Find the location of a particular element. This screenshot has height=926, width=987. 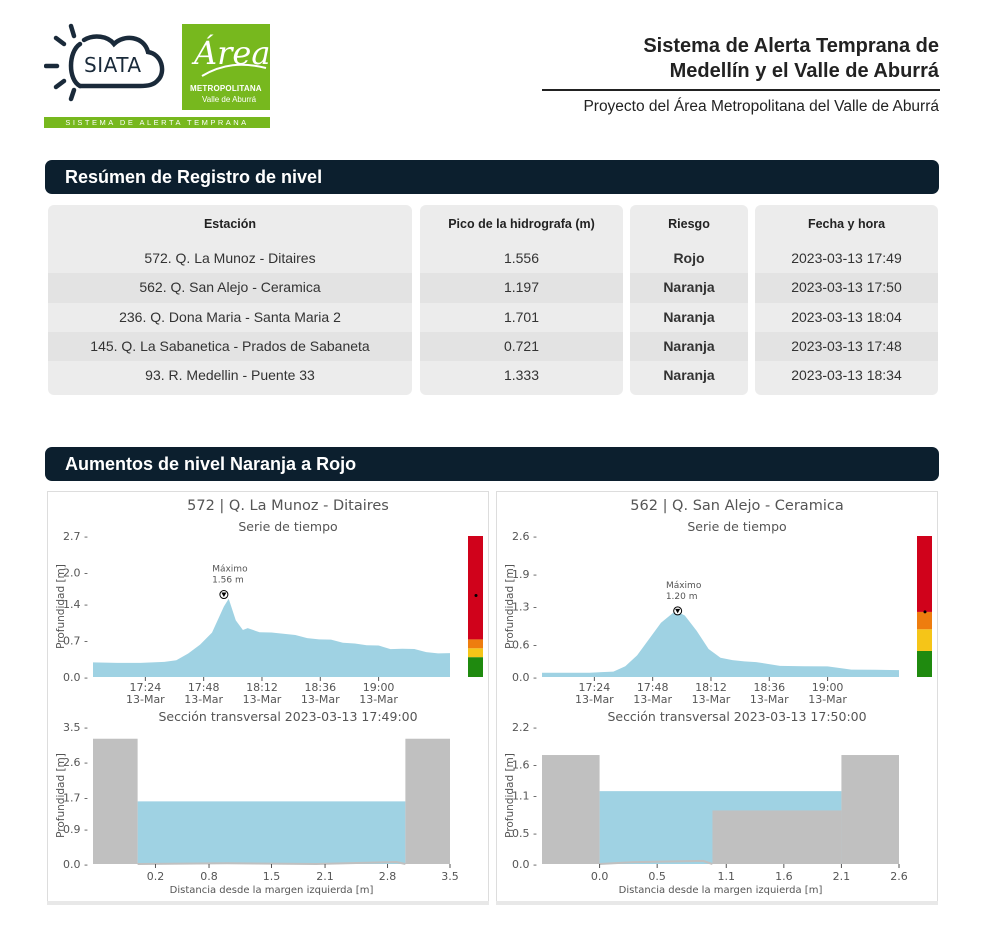

title-rule is located at coordinates (741, 90).